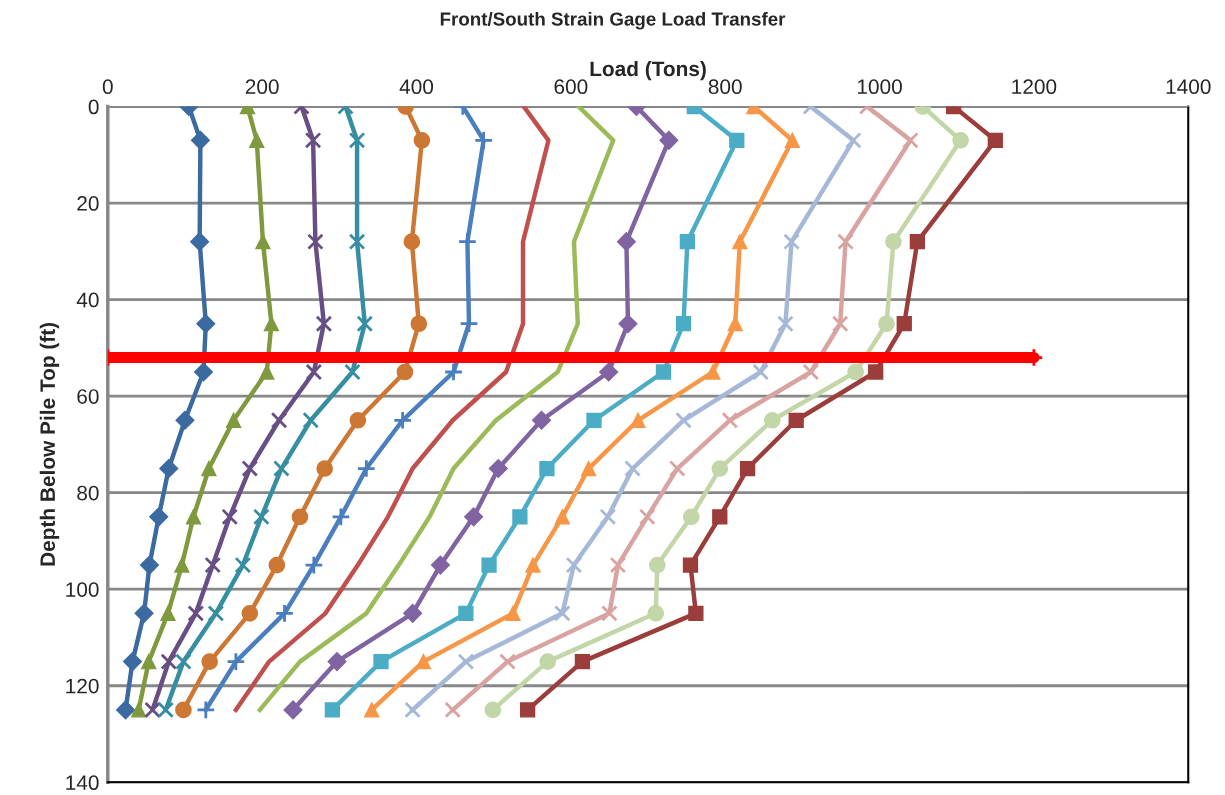  Describe the element at coordinates (87, 300) in the screenshot. I see `y-tick-label: 40` at that location.